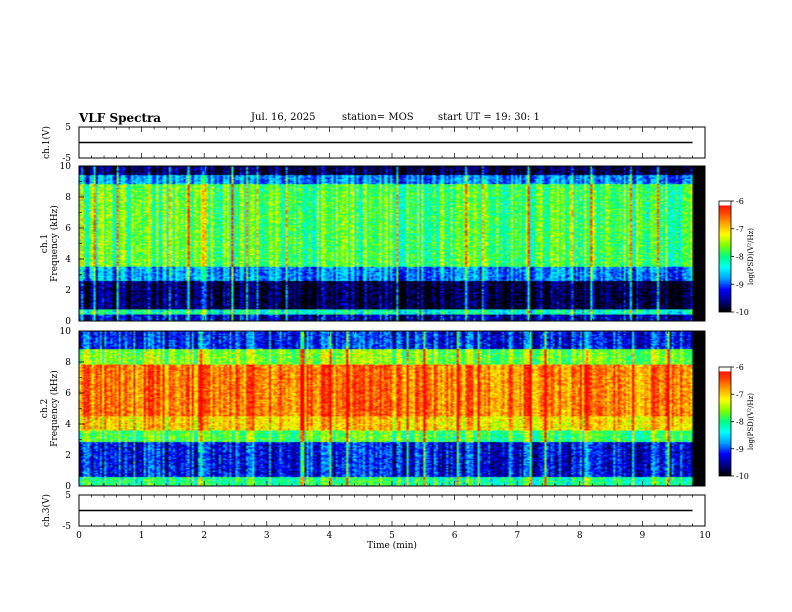 The image size is (792, 612). What do you see at coordinates (392, 536) in the screenshot?
I see `x-tick-label: 5` at bounding box center [392, 536].